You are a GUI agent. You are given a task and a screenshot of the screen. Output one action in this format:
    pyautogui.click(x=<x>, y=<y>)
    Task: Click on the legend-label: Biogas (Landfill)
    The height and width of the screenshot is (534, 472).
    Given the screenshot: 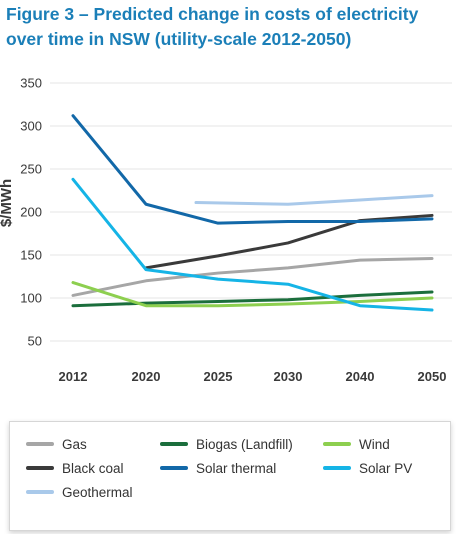 What is the action you would take?
    pyautogui.click(x=244, y=444)
    